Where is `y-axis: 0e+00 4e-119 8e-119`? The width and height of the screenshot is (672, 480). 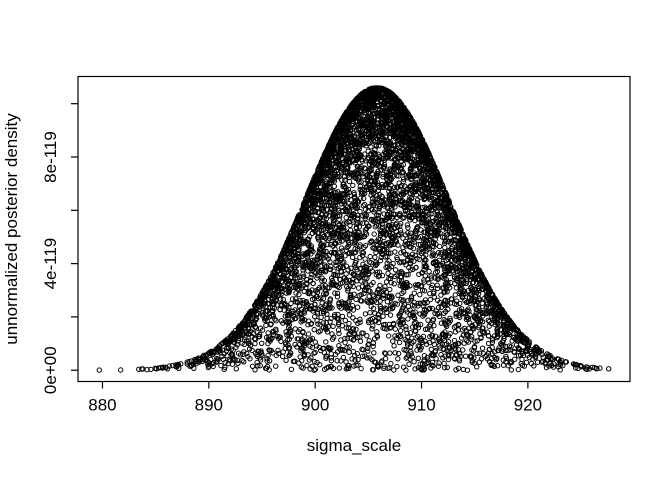 y-axis: 0e+00 4e-119 8e-119 is located at coordinates (59, 248).